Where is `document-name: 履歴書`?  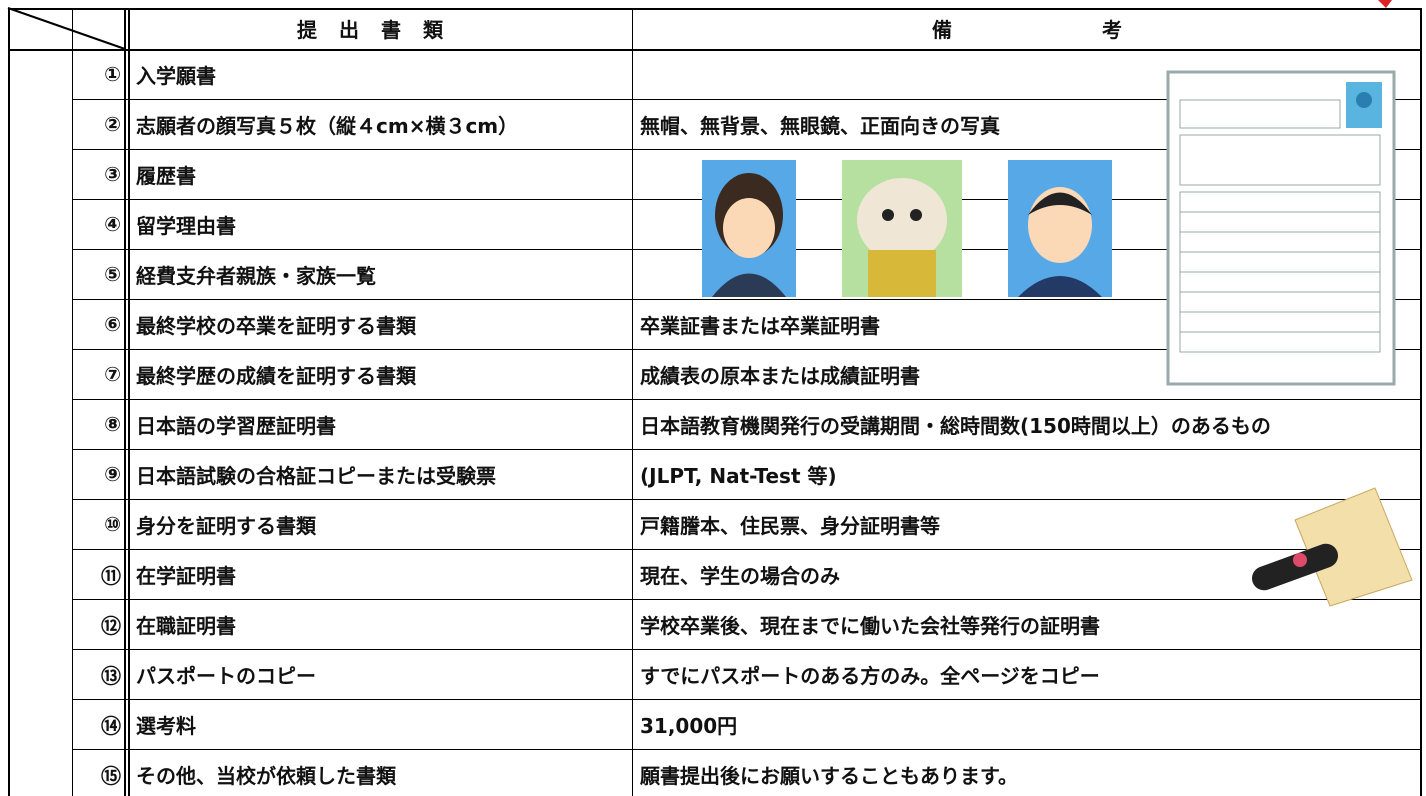
document-name: 履歴書 is located at coordinates (166, 175).